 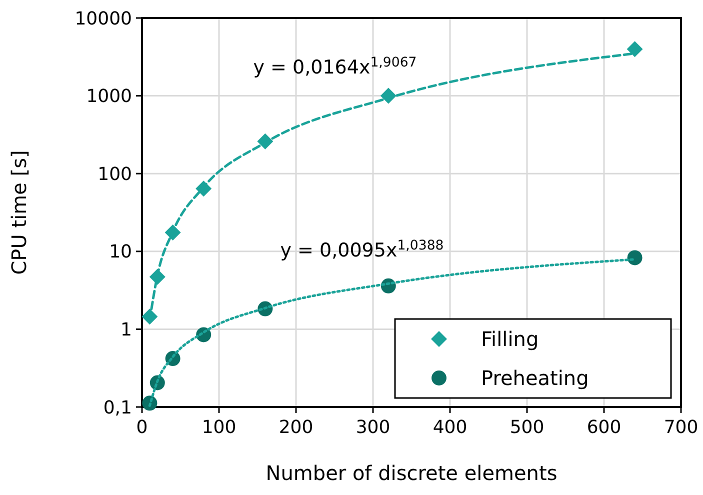 What do you see at coordinates (219, 427) in the screenshot?
I see `x-tick-label: 100` at bounding box center [219, 427].